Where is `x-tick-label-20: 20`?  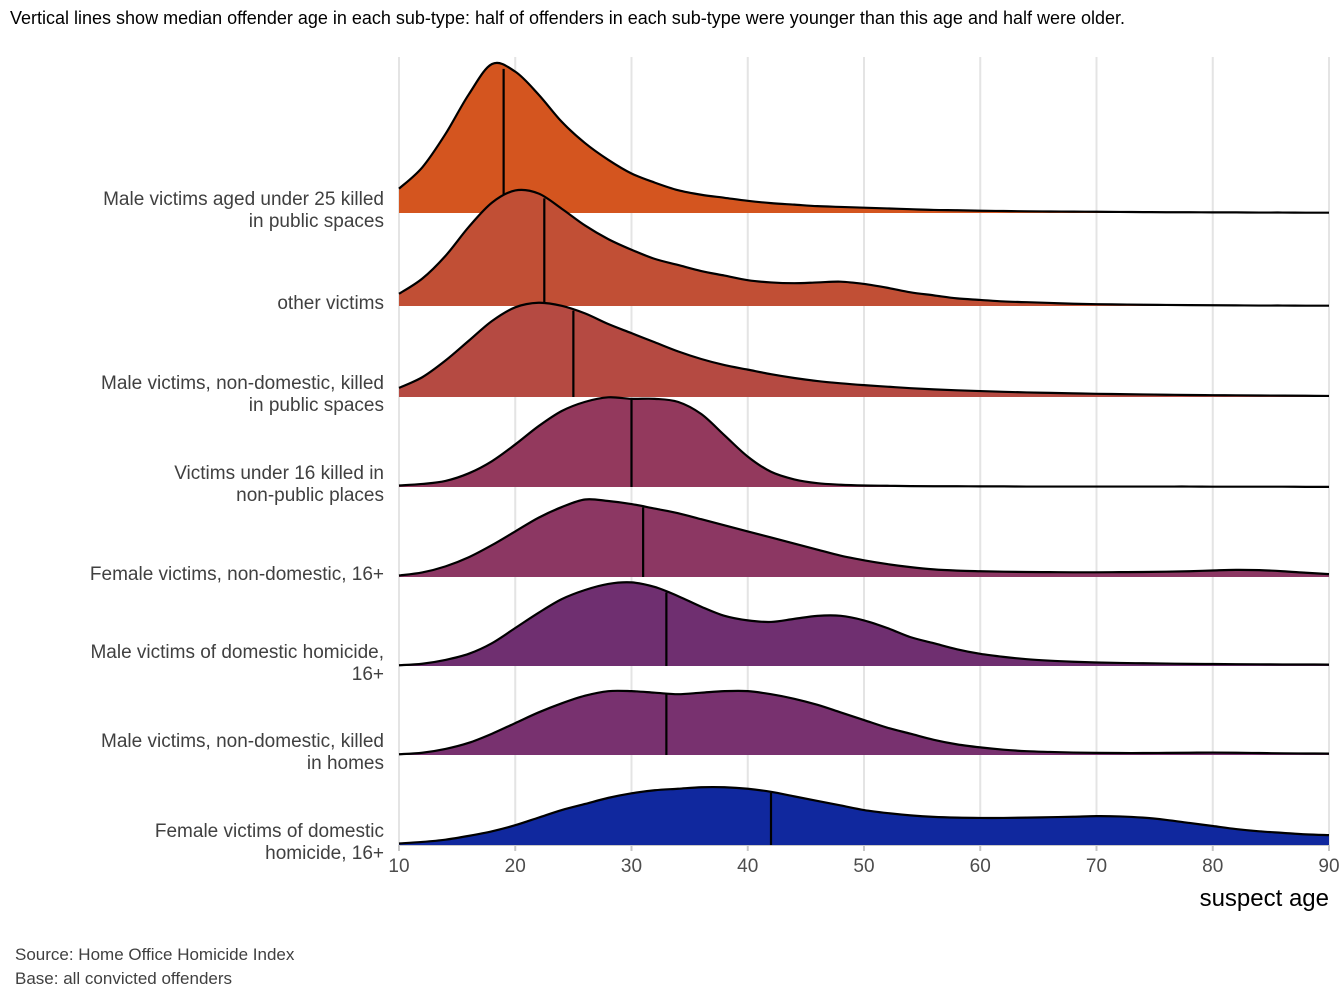 x-tick-label-20: 20 is located at coordinates (515, 866).